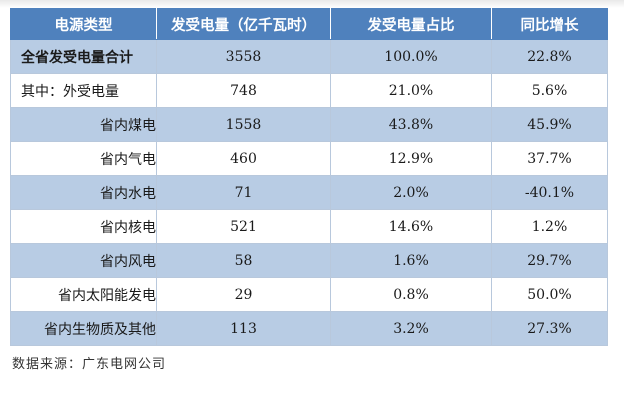 Image resolution: width=624 pixels, height=400 pixels. Describe the element at coordinates (312, 4) in the screenshot. I see `top-cropped-edge` at that location.